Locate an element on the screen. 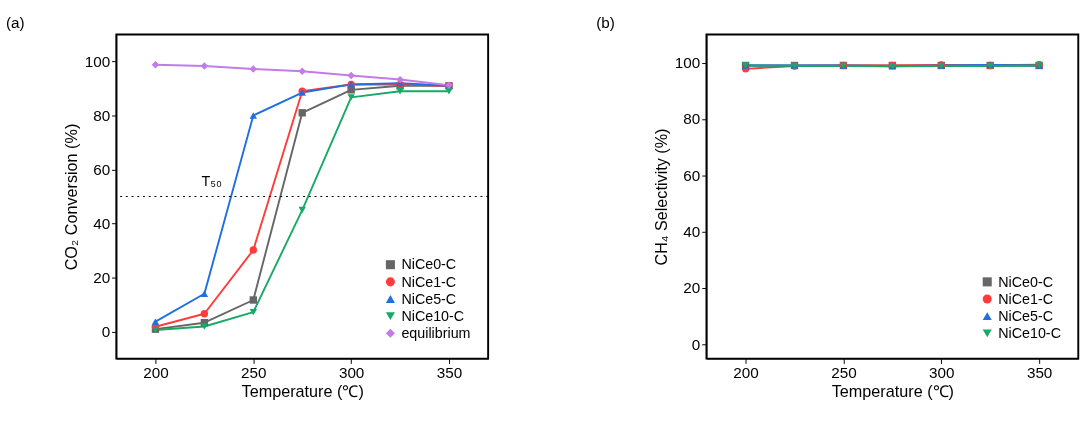  y-axis-title: CH₄ Selectivity (%) is located at coordinates (661, 197).